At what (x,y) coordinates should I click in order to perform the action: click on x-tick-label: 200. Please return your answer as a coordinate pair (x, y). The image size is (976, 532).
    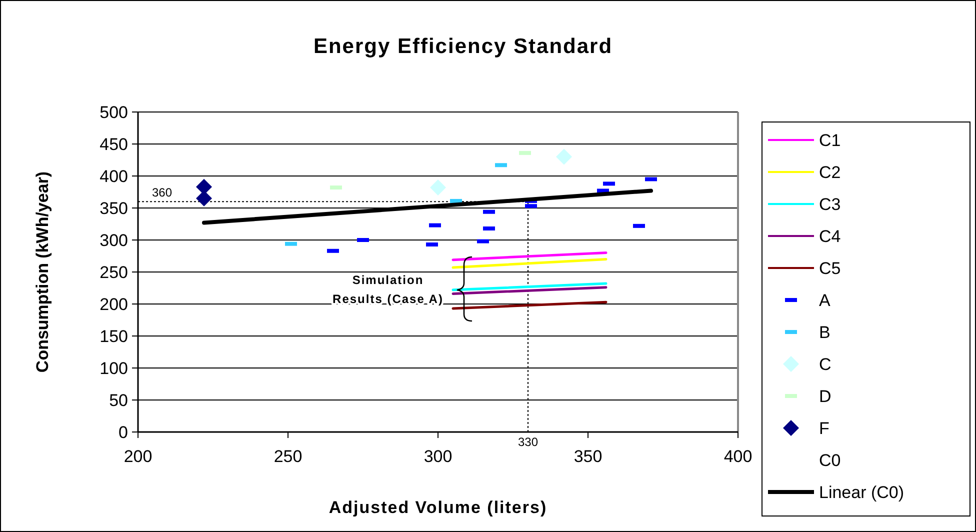
    Looking at the image, I should click on (138, 456).